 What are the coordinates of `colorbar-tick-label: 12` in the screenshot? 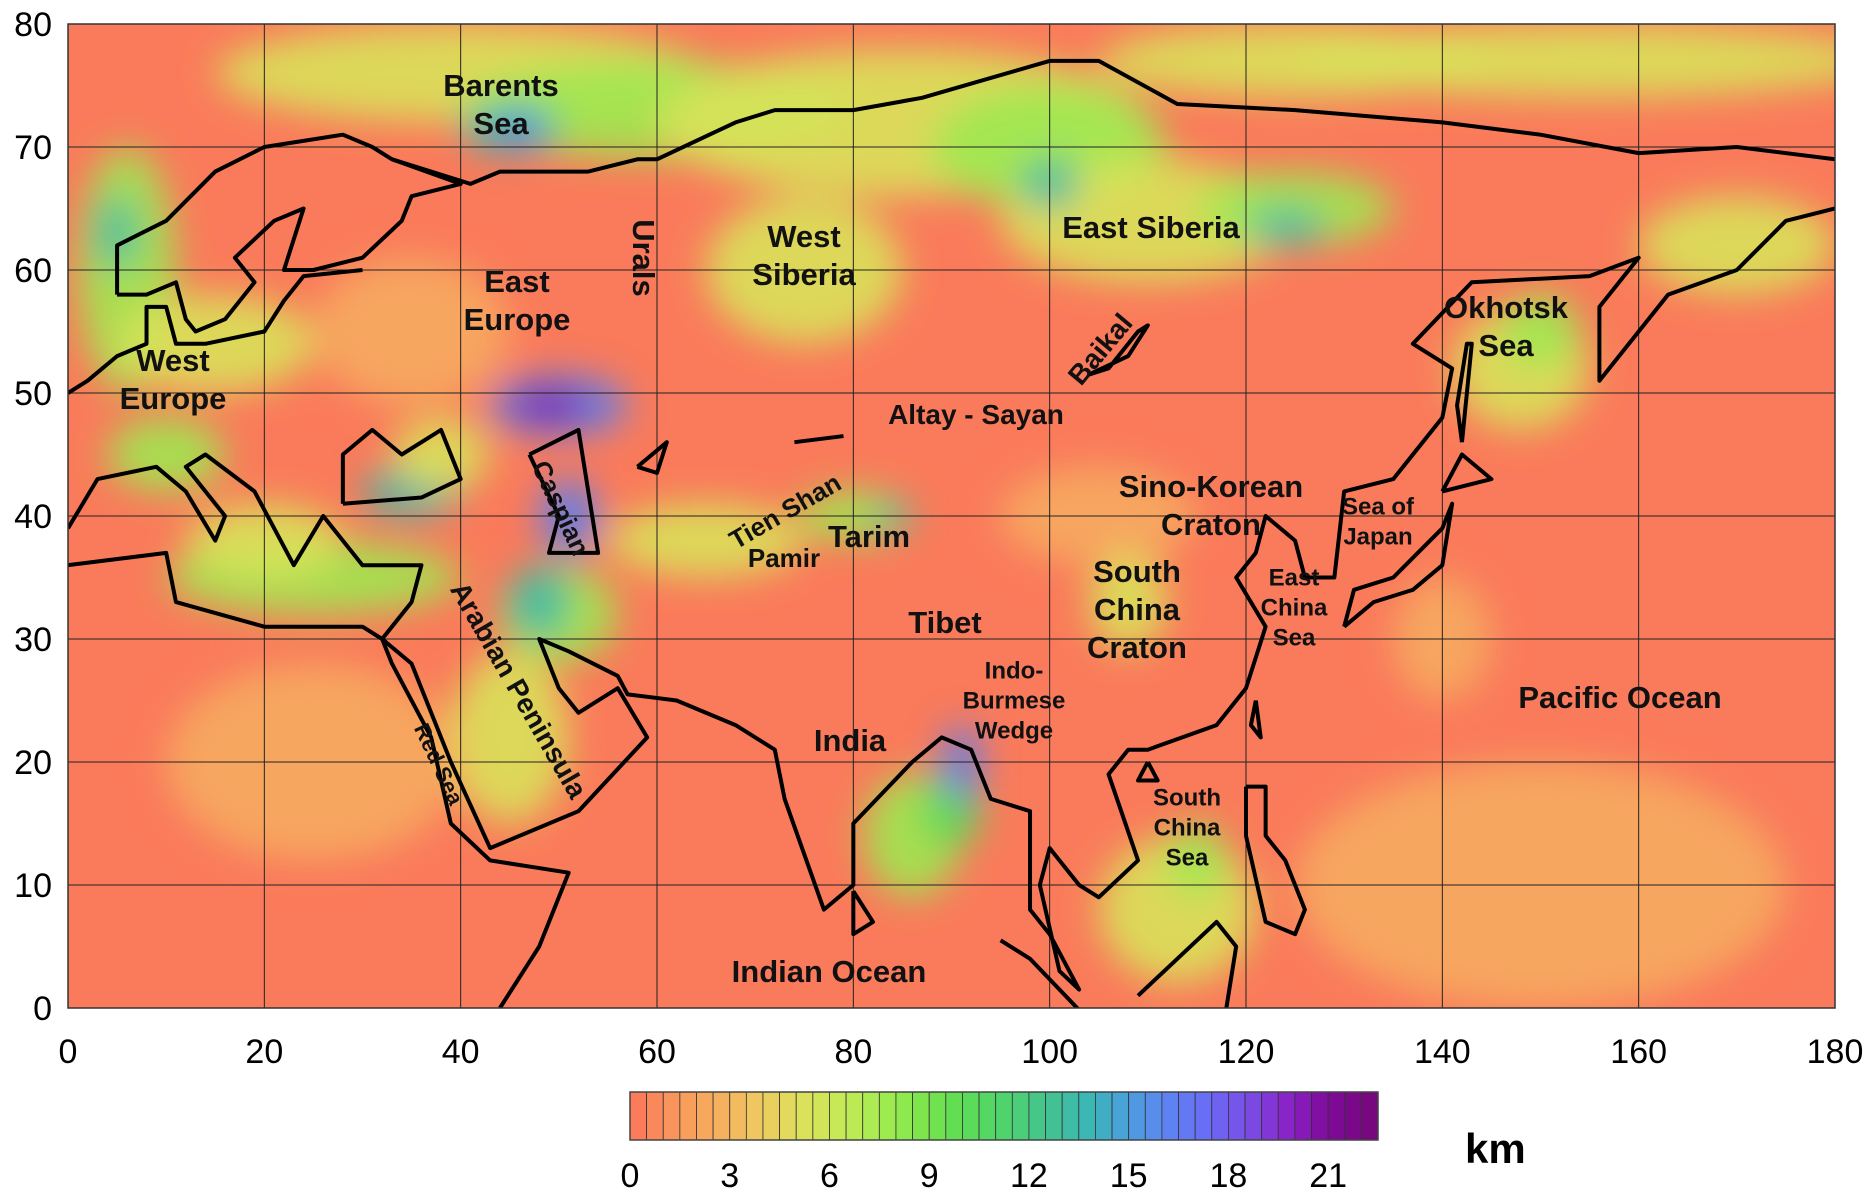 It's located at (1029, 1176).